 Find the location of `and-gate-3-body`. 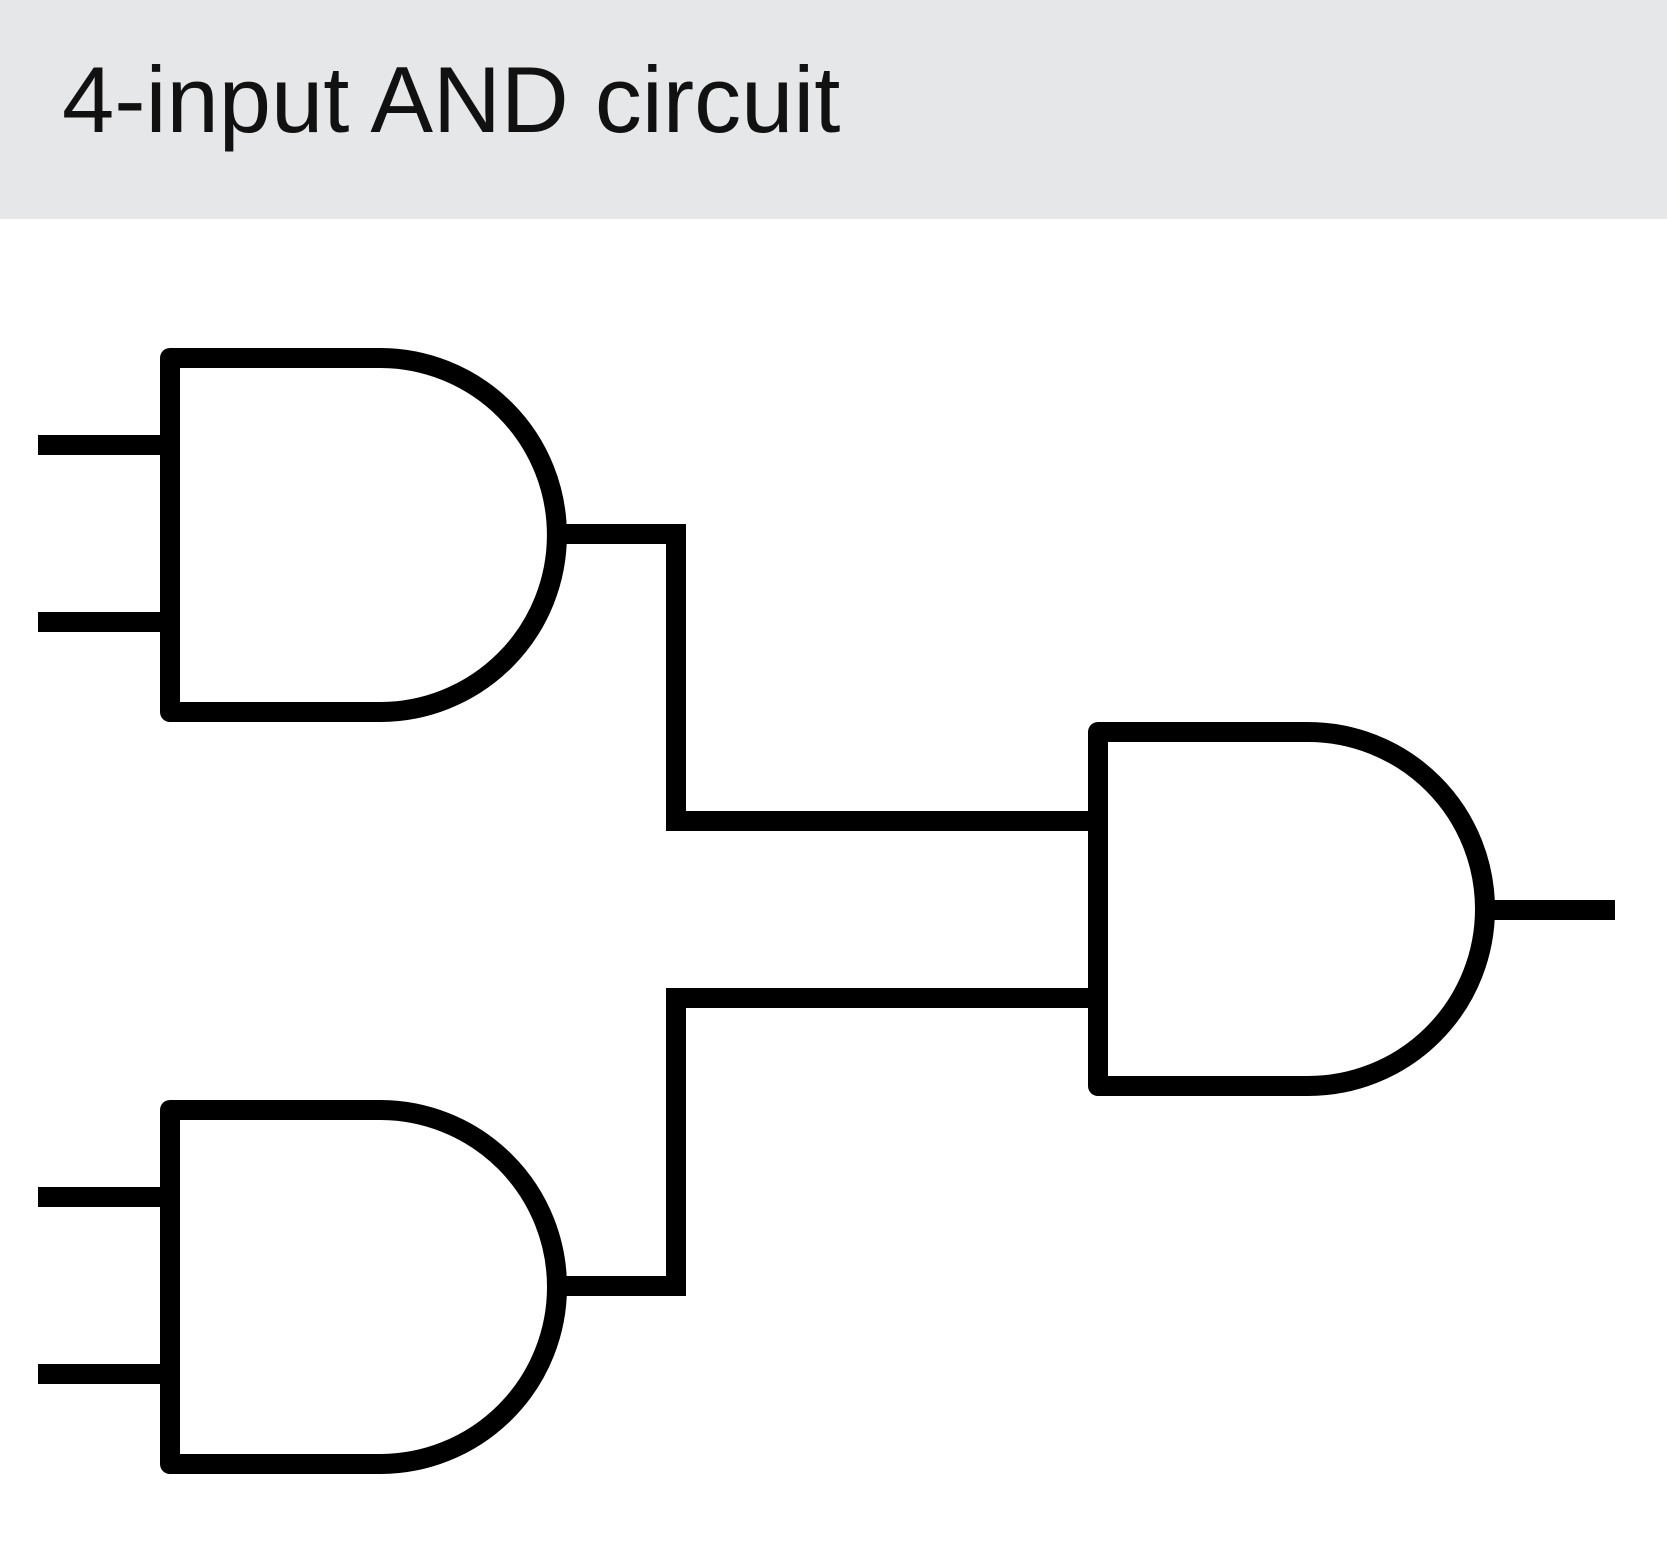

and-gate-3-body is located at coordinates (1291, 909).